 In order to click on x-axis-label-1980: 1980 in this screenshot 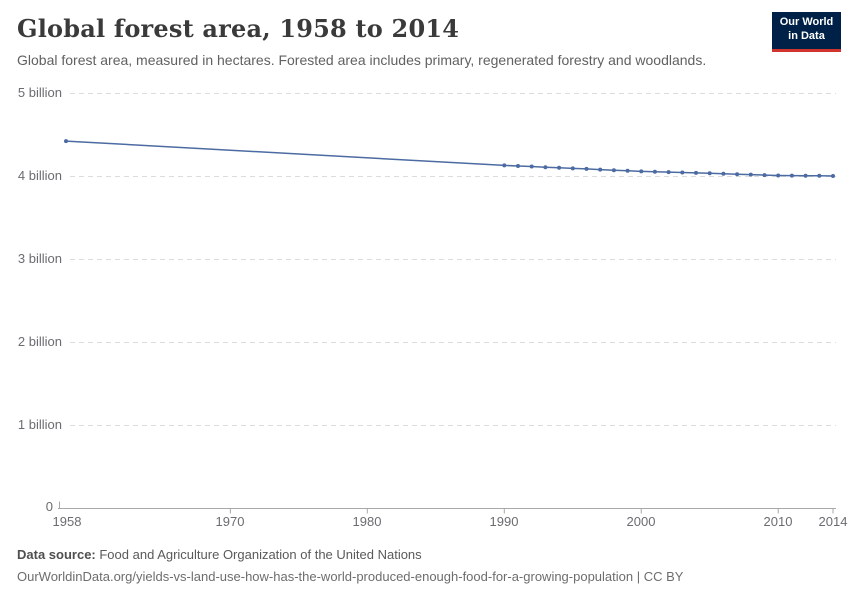, I will do `click(367, 521)`.